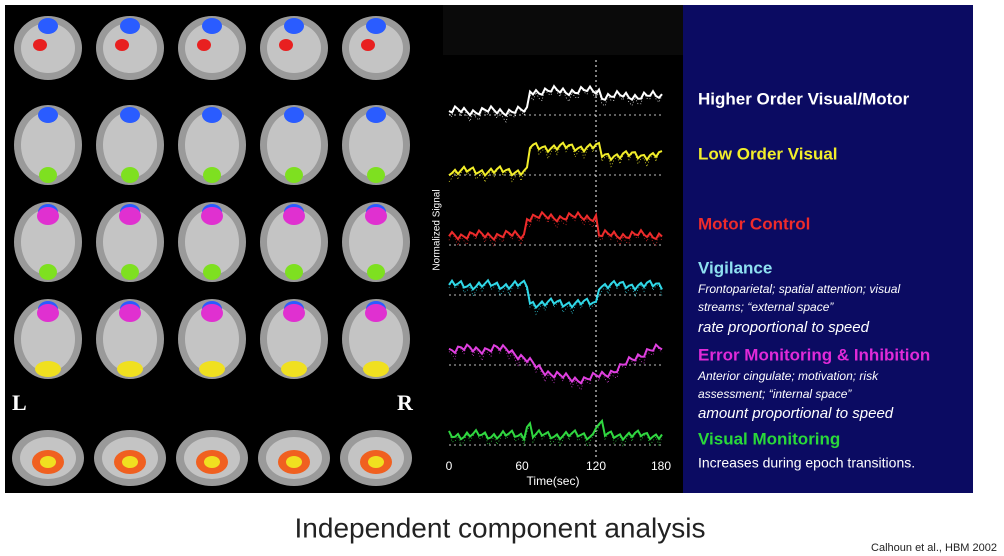  I want to click on component-description: amount proportional to speed, so click(796, 413).